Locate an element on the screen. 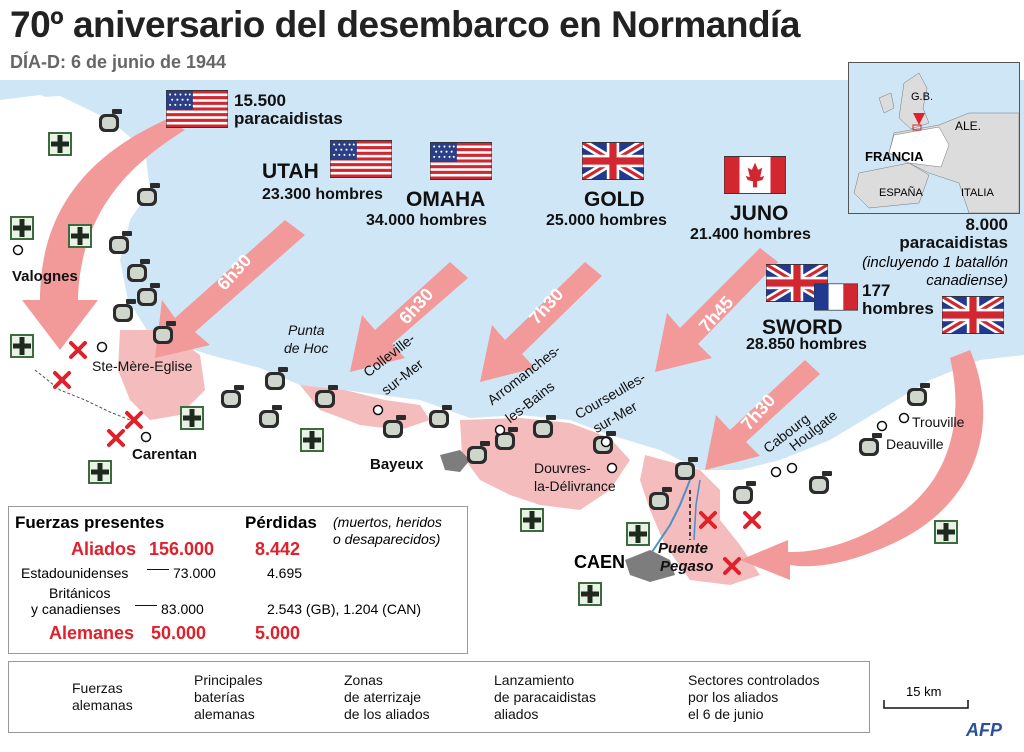 This screenshot has height=752, width=1024. arrow-juno is located at coordinates (716, 310).